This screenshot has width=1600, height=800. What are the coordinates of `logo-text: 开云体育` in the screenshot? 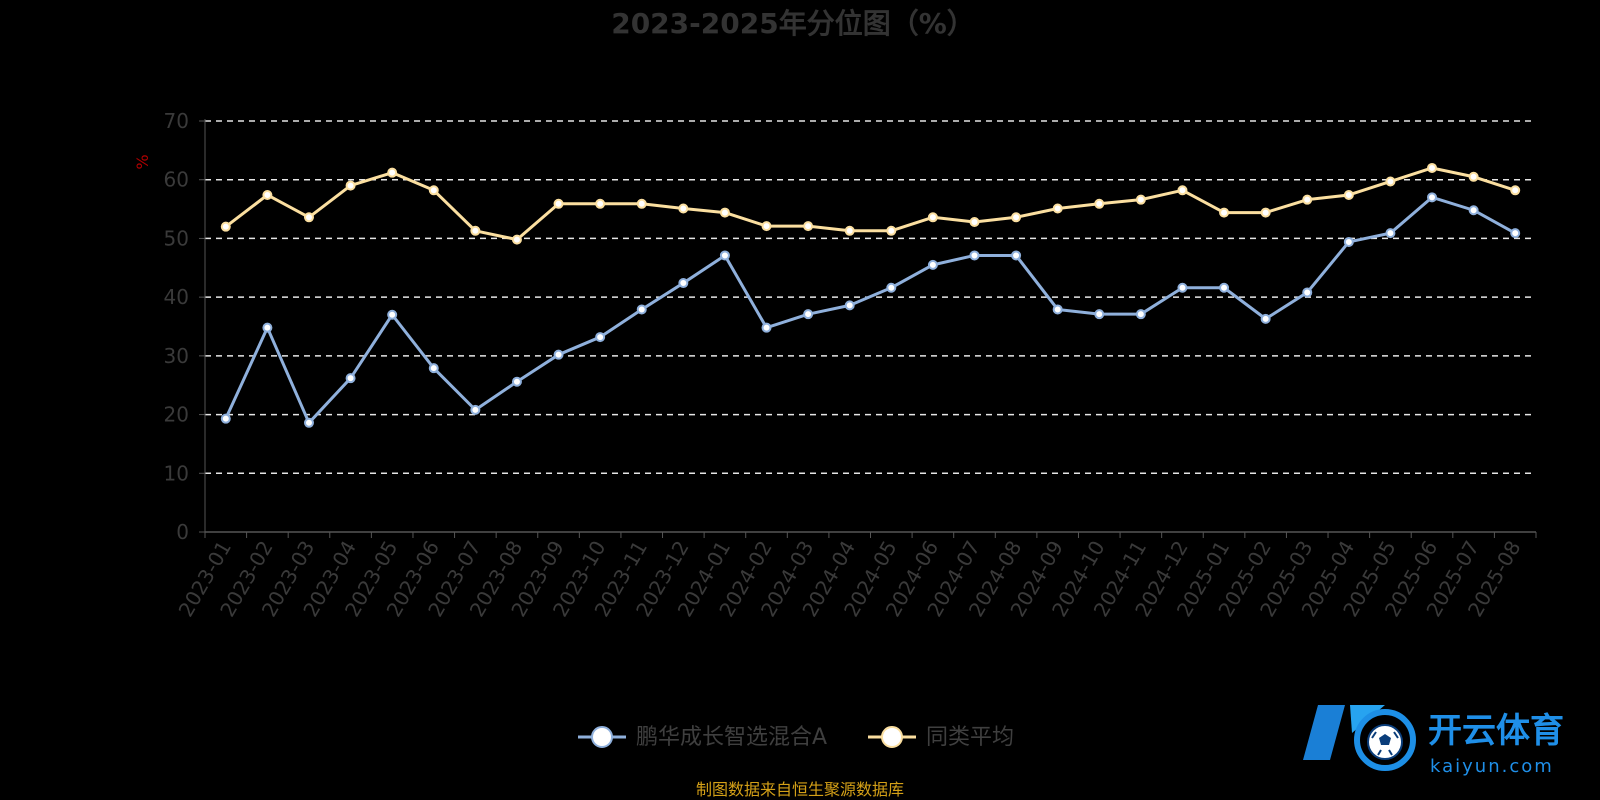 It's located at (1496, 731).